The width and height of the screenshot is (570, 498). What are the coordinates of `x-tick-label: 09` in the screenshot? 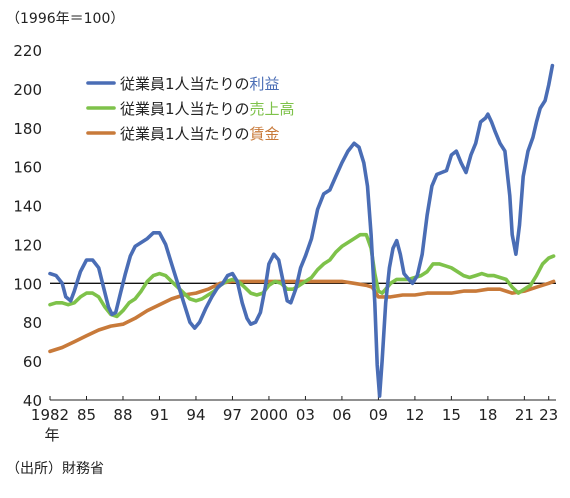 It's located at (378, 415).